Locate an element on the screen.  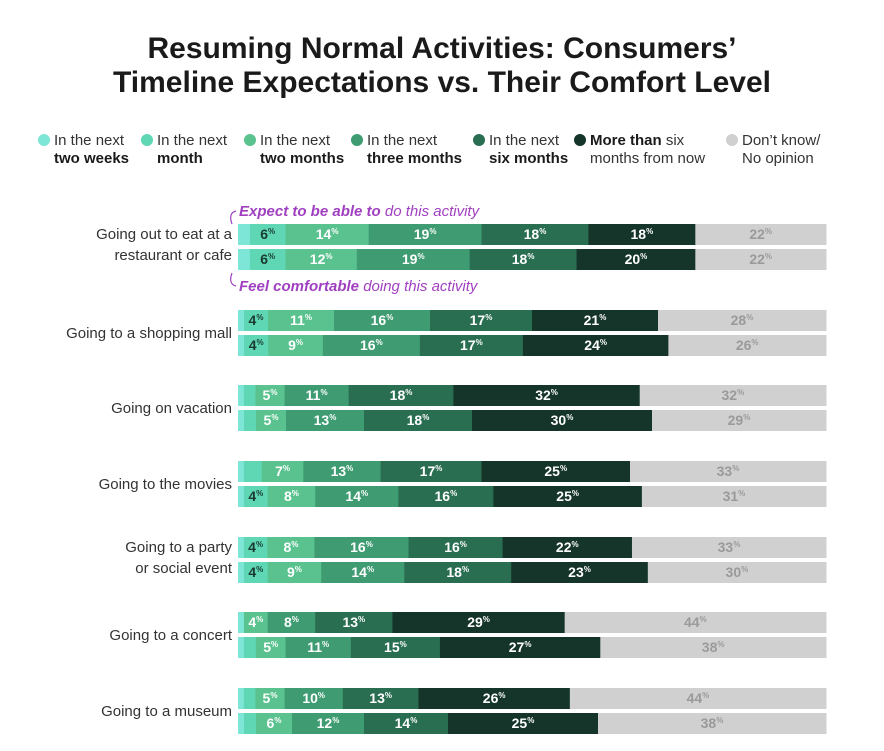
category-label-0-0: Going out to eat at a is located at coordinates (164, 234).